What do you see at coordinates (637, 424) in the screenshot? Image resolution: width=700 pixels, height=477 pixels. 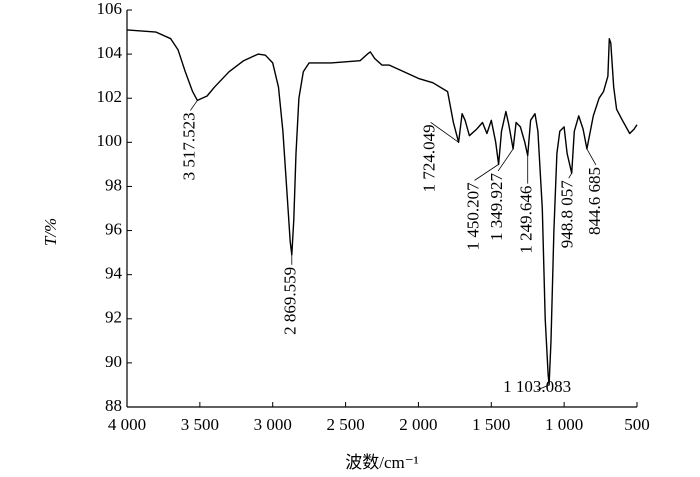 I see `x-tick-label: 500` at bounding box center [637, 424].